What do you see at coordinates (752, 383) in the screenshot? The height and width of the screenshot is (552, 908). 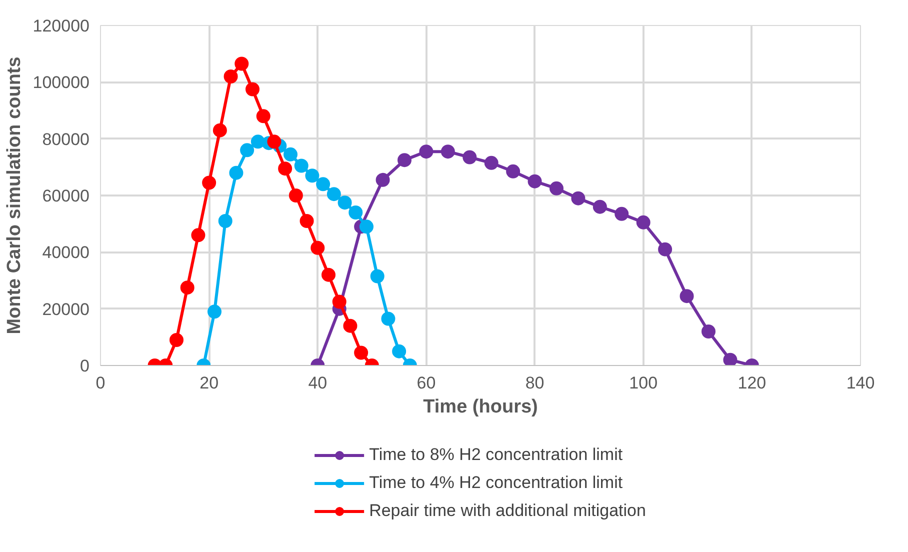 I see `x-tick-label: 120` at bounding box center [752, 383].